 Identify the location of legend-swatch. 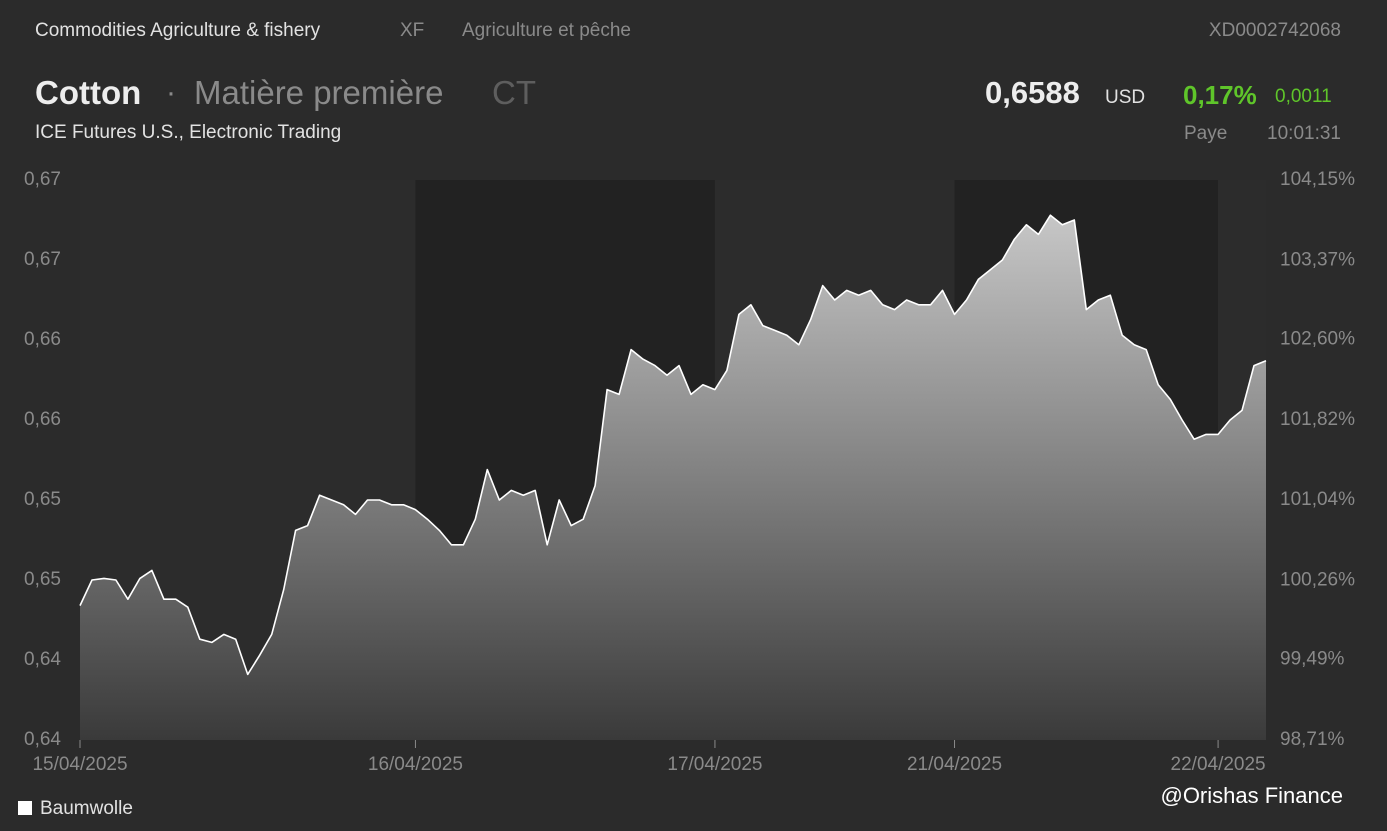
(25, 808).